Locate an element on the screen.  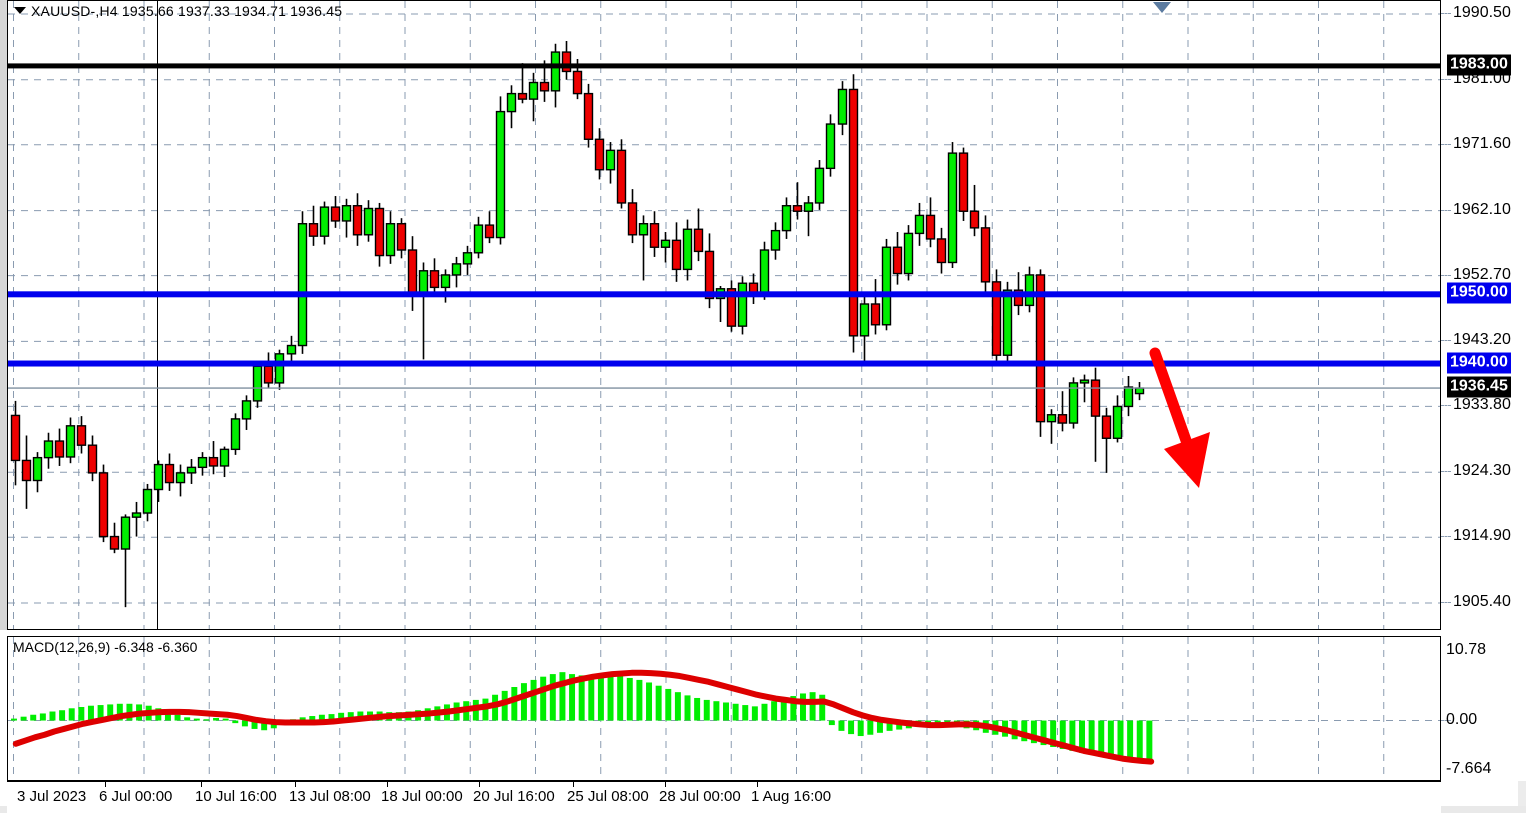
time-tick-label: 1 Aug 16:00 is located at coordinates (791, 796).